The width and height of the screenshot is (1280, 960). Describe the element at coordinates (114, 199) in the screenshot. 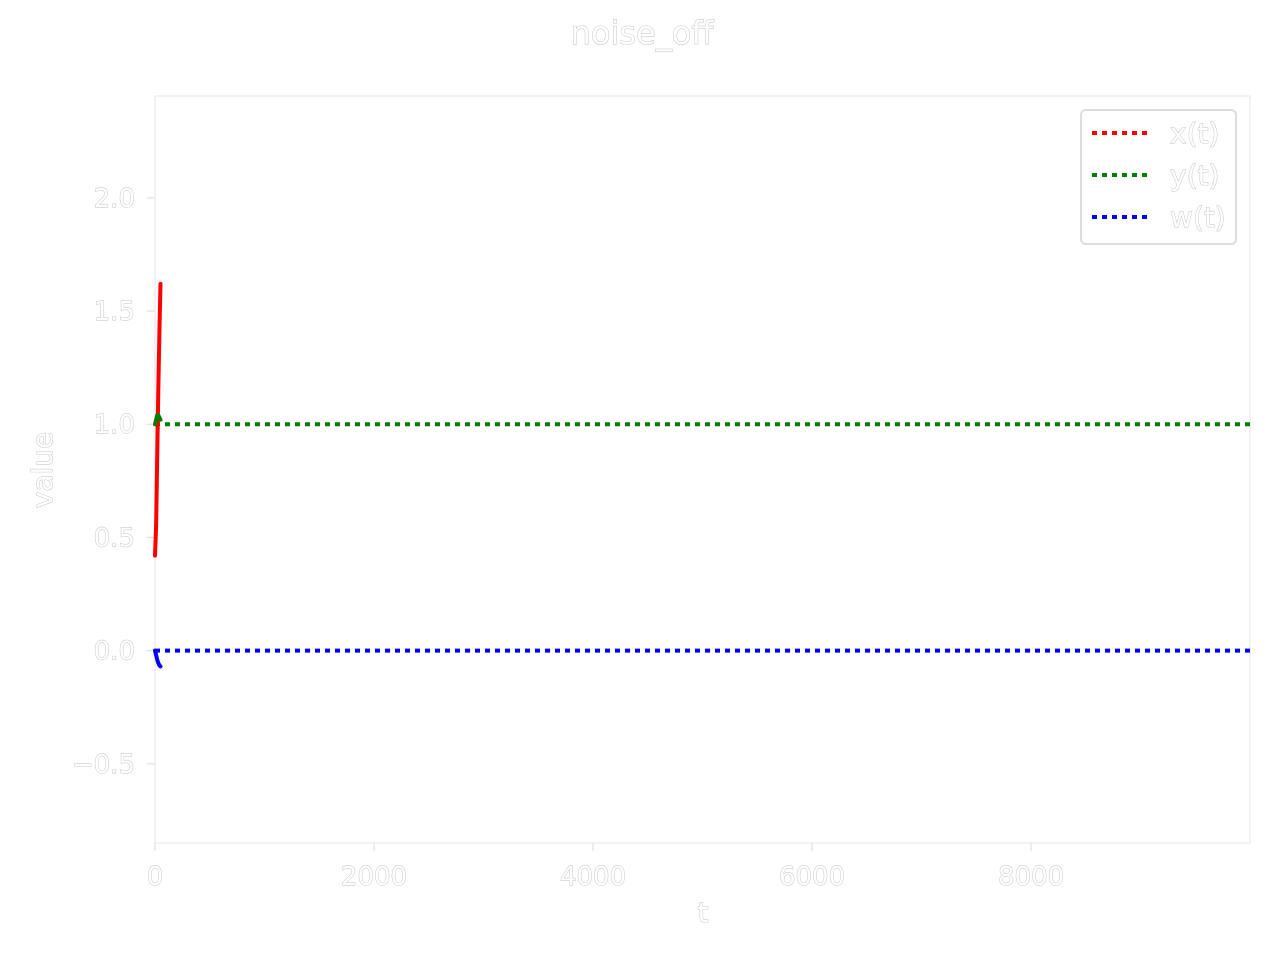

I see `y-tick-label: 2.0` at that location.